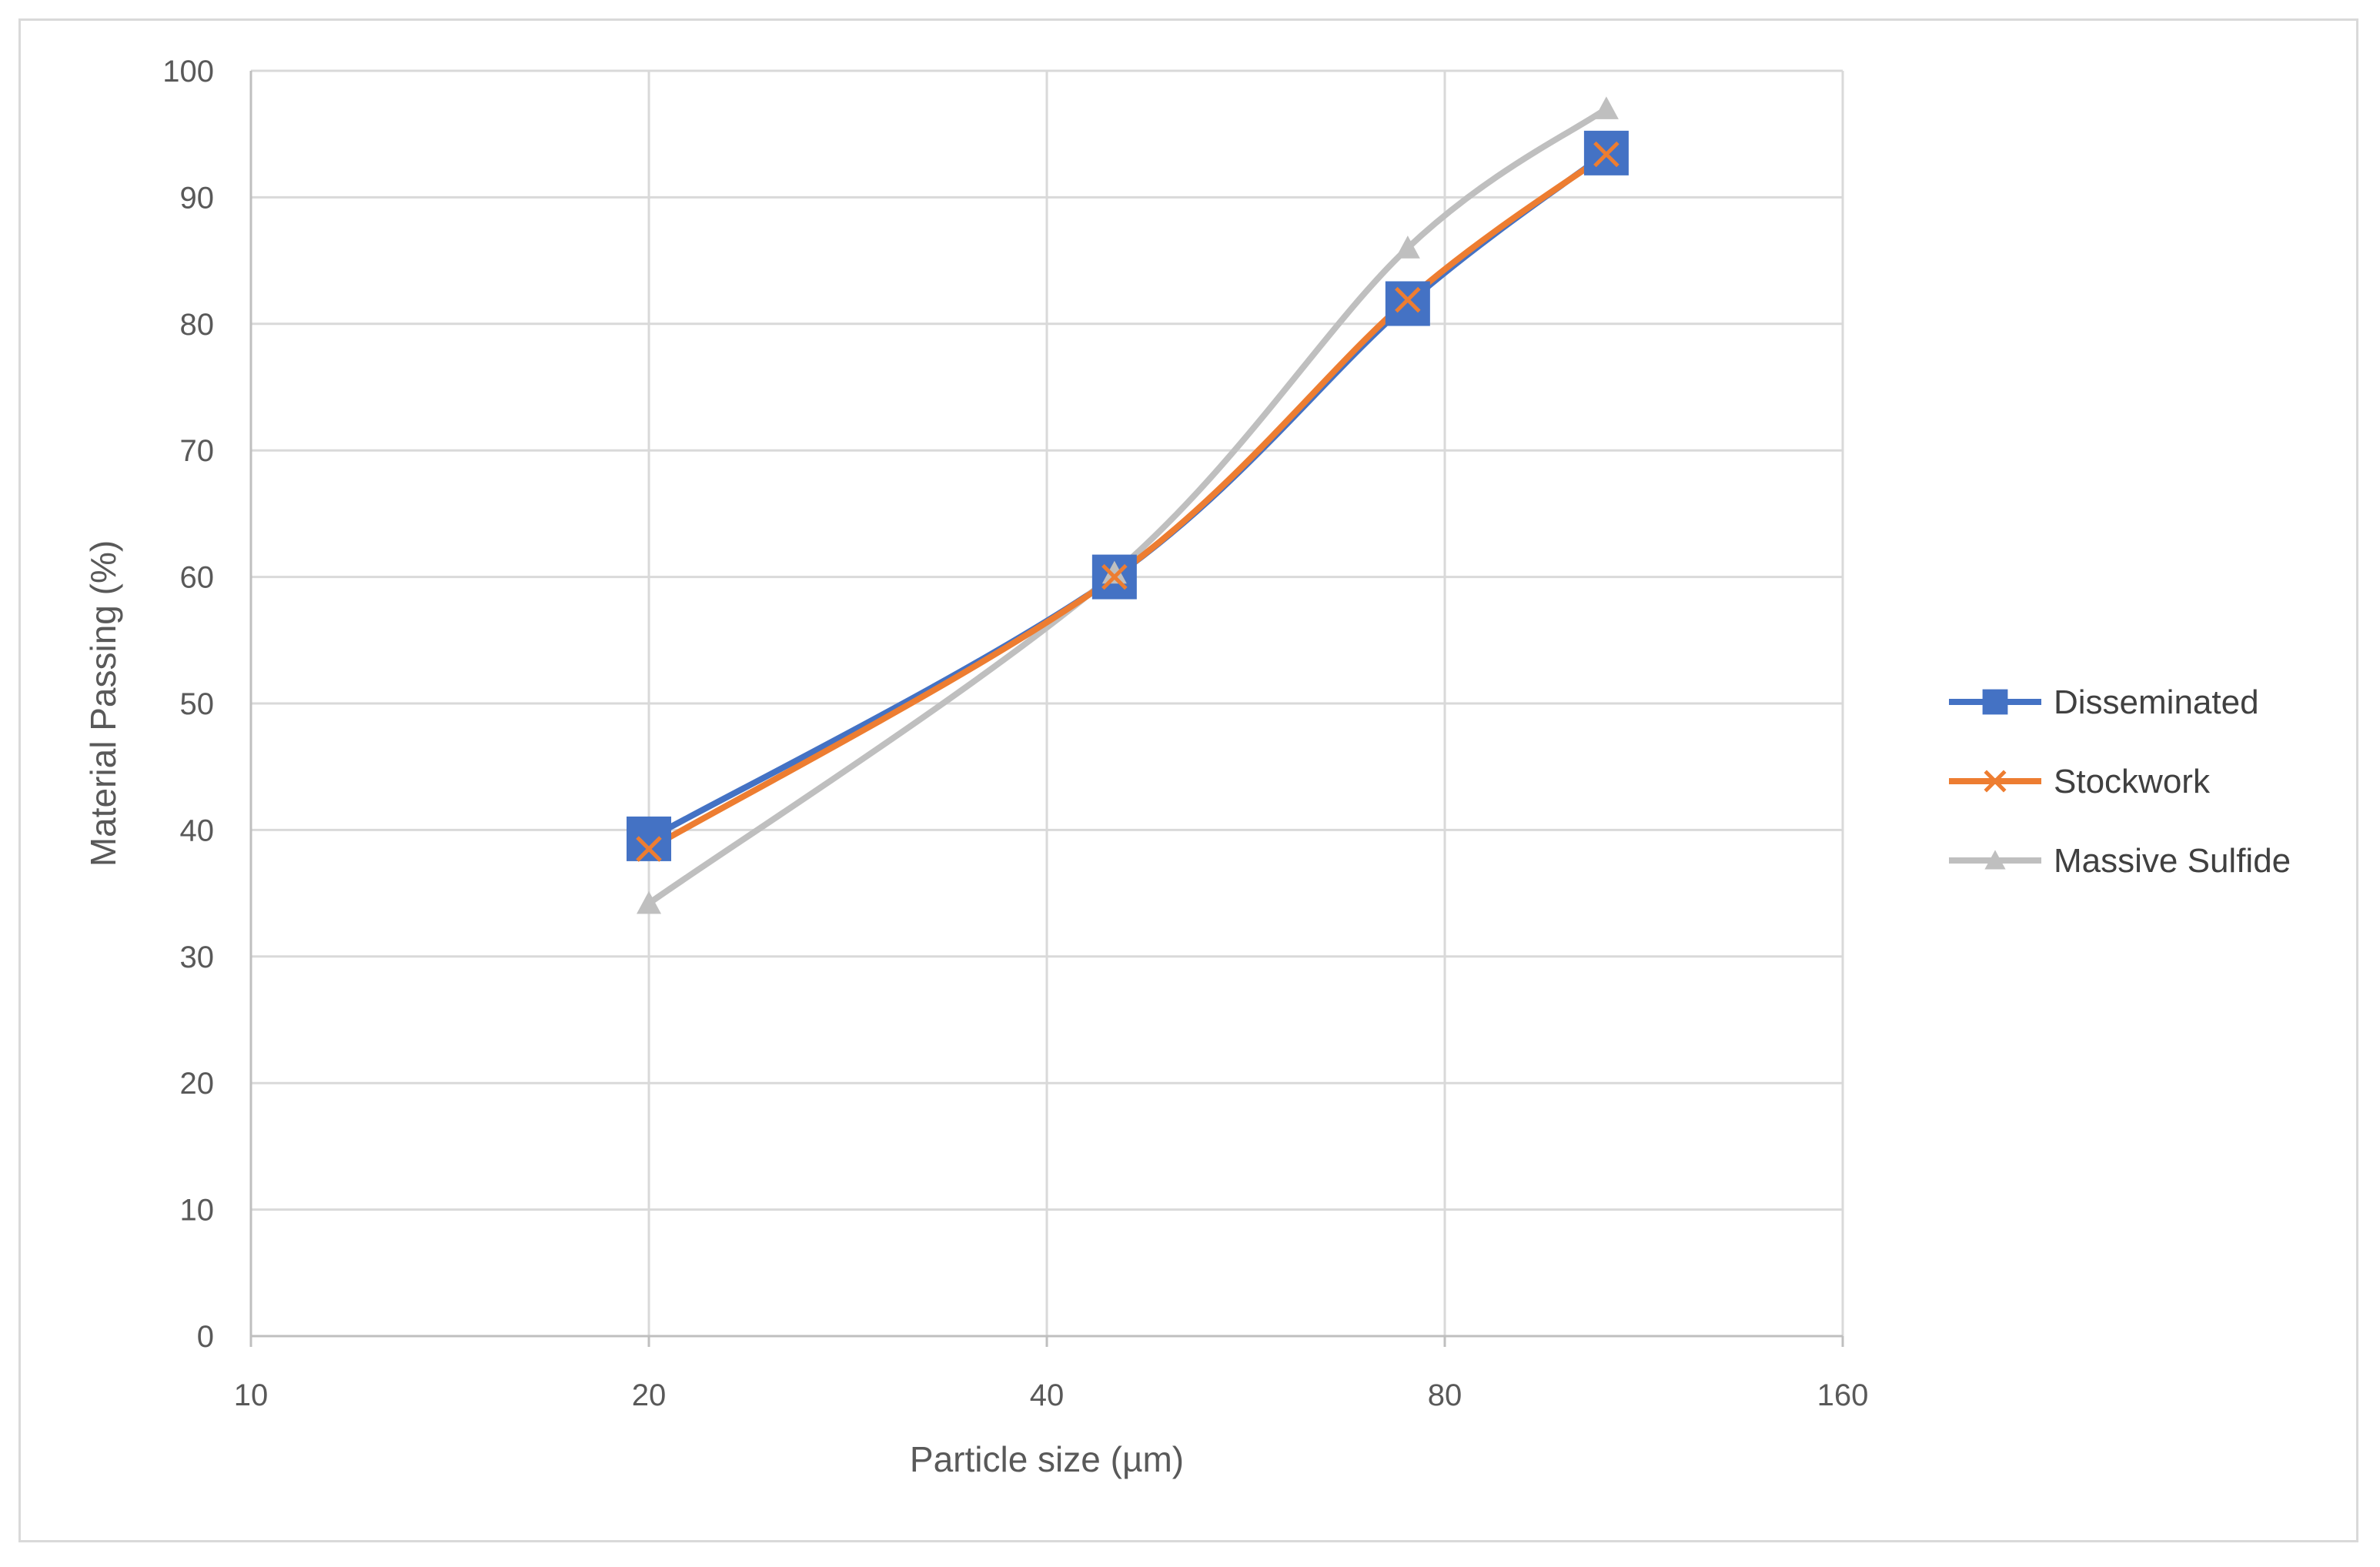 This screenshot has width=2380, height=1567. I want to click on x-axis-title: Particle size (µm), so click(1047, 1459).